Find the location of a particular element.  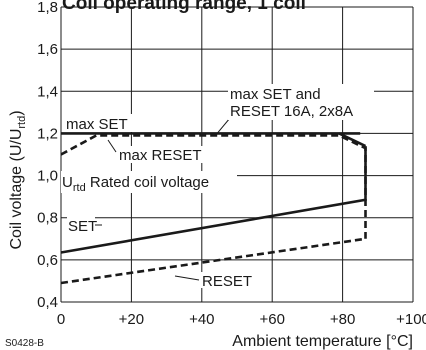

y-tick-label-0: 0,4 is located at coordinates (47, 302).